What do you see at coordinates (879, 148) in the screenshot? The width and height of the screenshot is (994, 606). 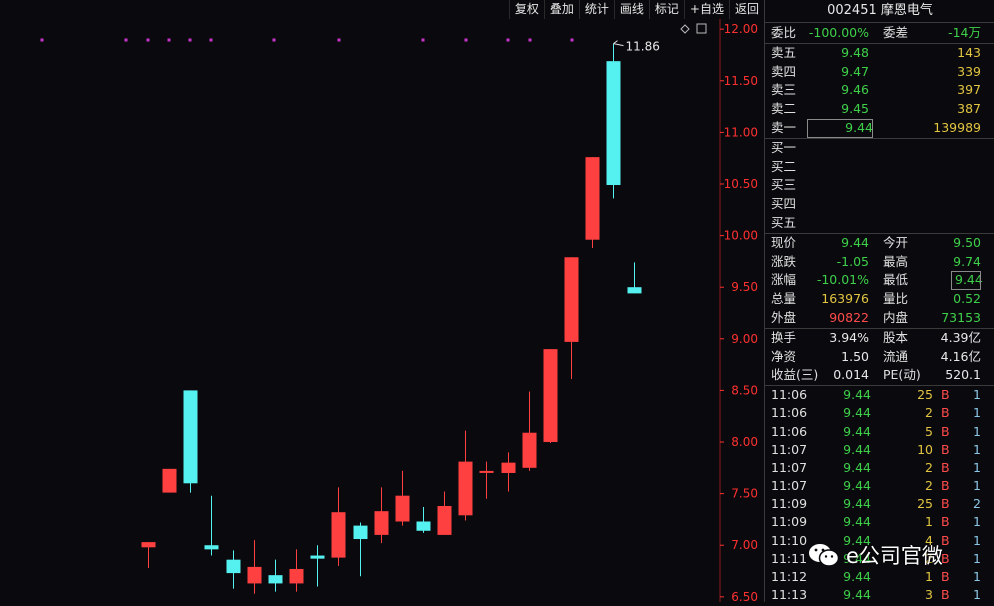 I see `bid-row: 买一` at bounding box center [879, 148].